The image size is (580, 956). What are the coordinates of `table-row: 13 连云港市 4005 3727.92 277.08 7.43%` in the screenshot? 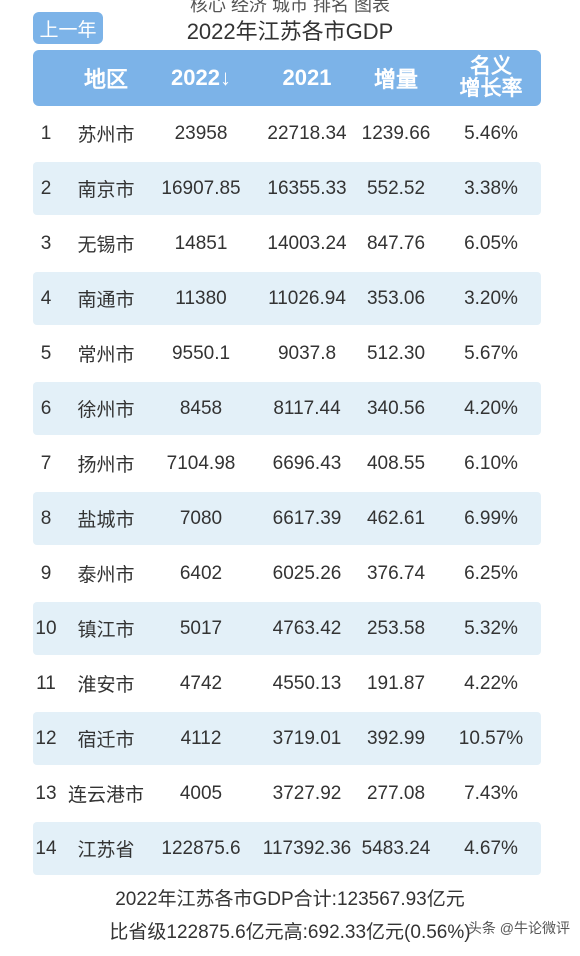 It's located at (287, 793).